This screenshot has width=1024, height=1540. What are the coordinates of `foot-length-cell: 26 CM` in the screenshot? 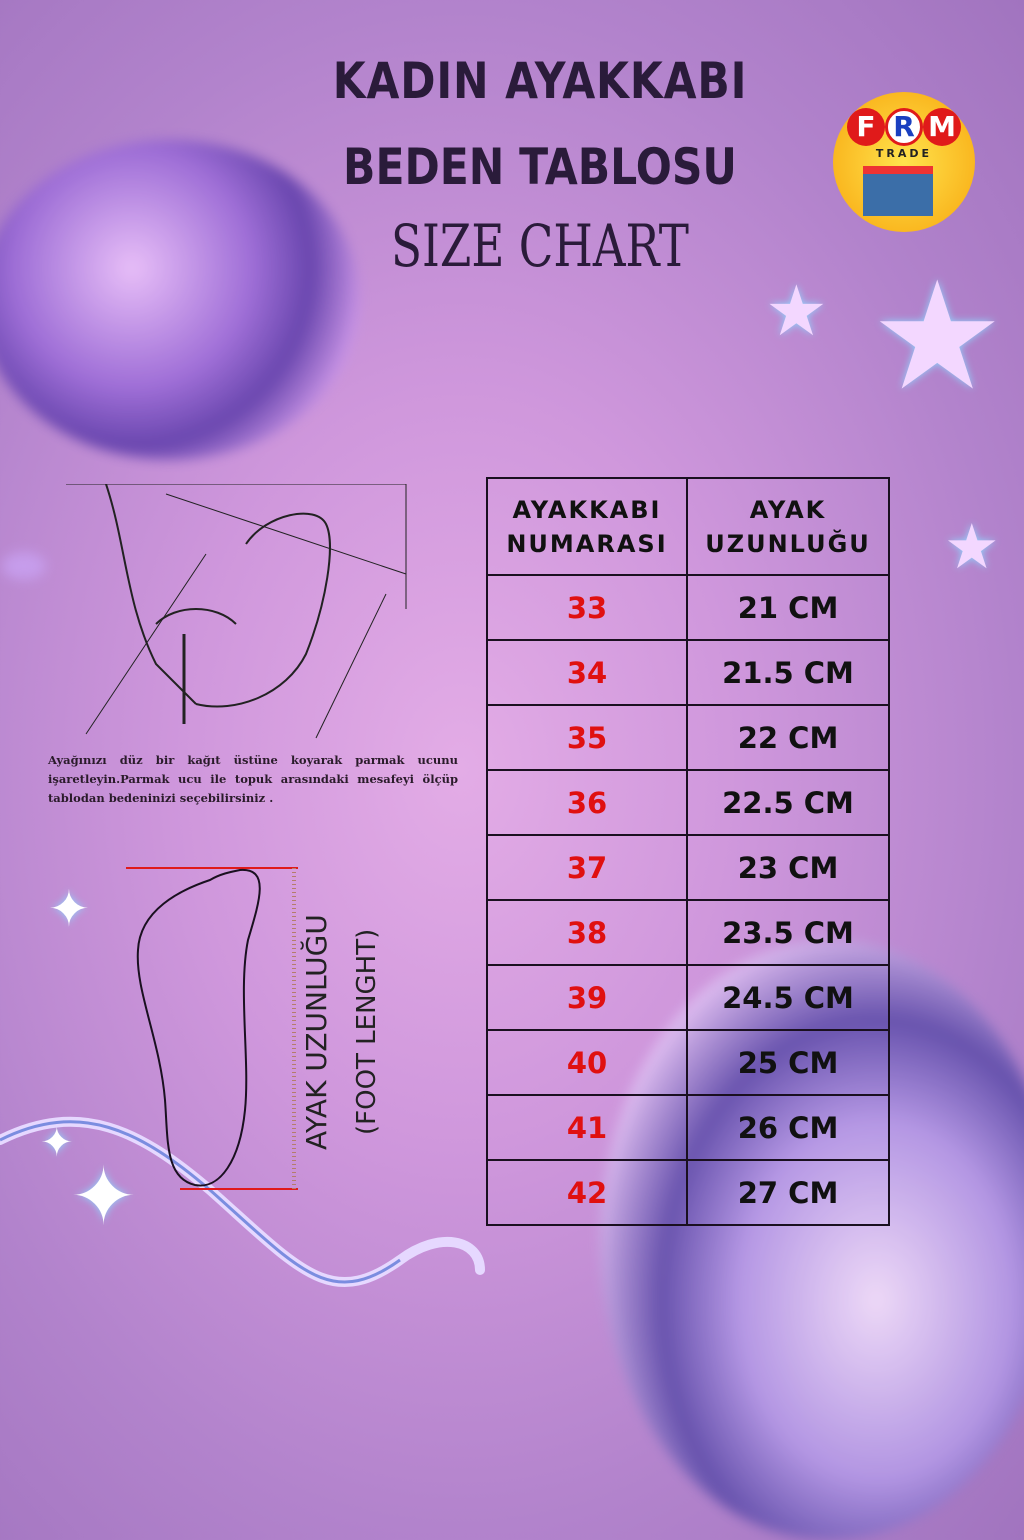 It's located at (788, 1127).